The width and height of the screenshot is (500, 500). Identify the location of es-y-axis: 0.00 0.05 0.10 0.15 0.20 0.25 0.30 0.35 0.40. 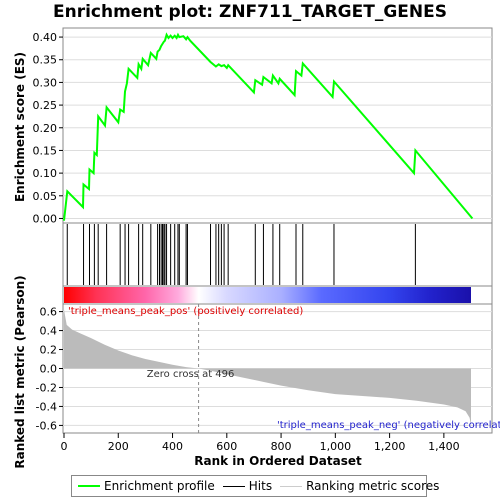
(48, 128).